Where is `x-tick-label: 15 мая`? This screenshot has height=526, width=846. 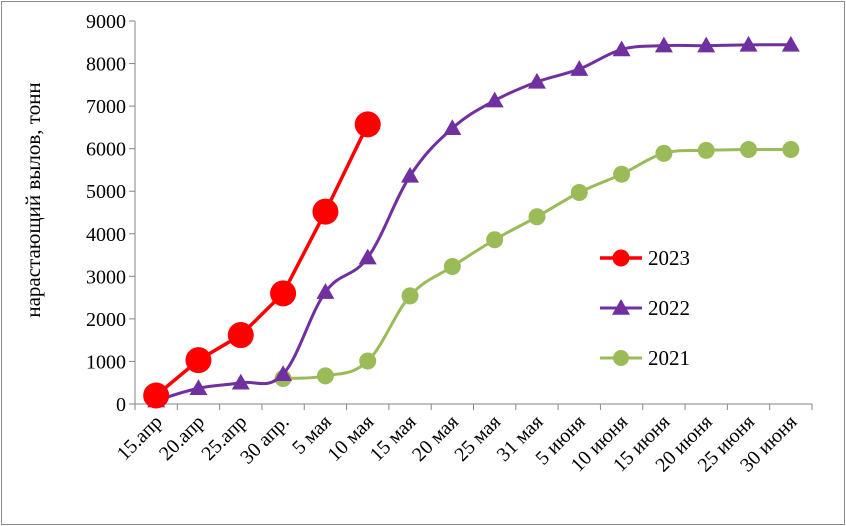 x-tick-label: 15 мая is located at coordinates (393, 438).